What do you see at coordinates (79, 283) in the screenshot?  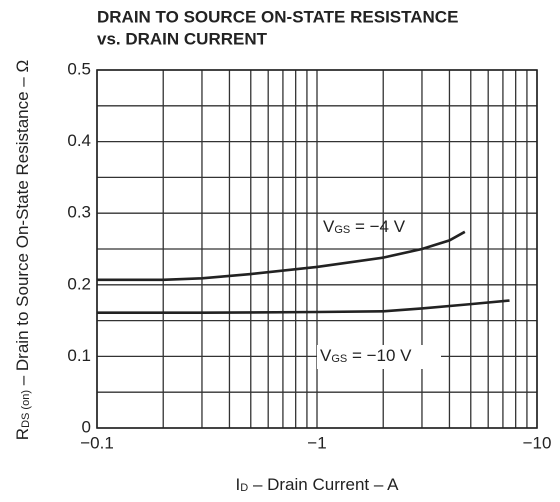 I see `y-tick-label: 0.2` at bounding box center [79, 283].